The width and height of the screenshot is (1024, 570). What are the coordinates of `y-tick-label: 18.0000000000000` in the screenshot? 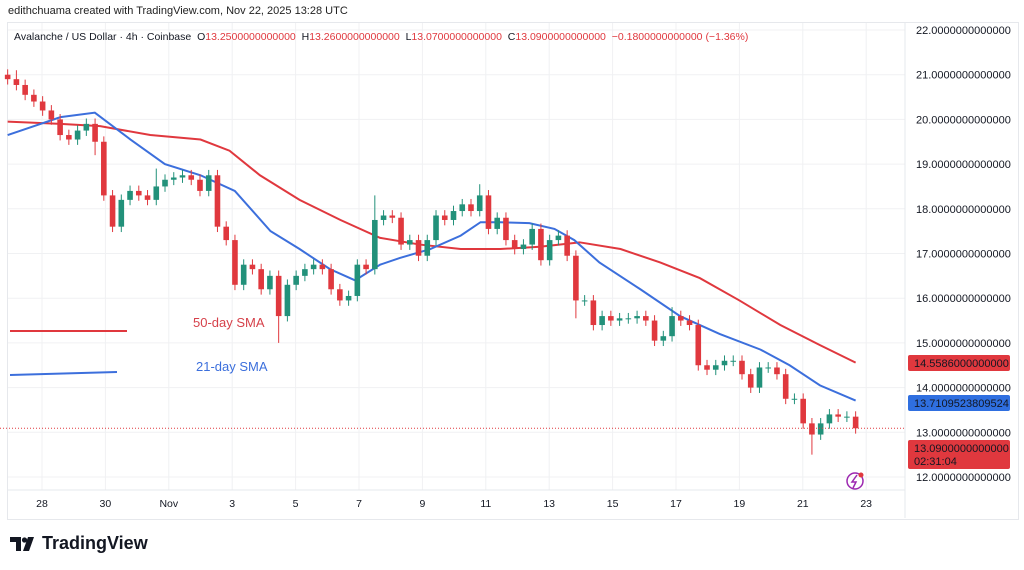 It's located at (963, 210).